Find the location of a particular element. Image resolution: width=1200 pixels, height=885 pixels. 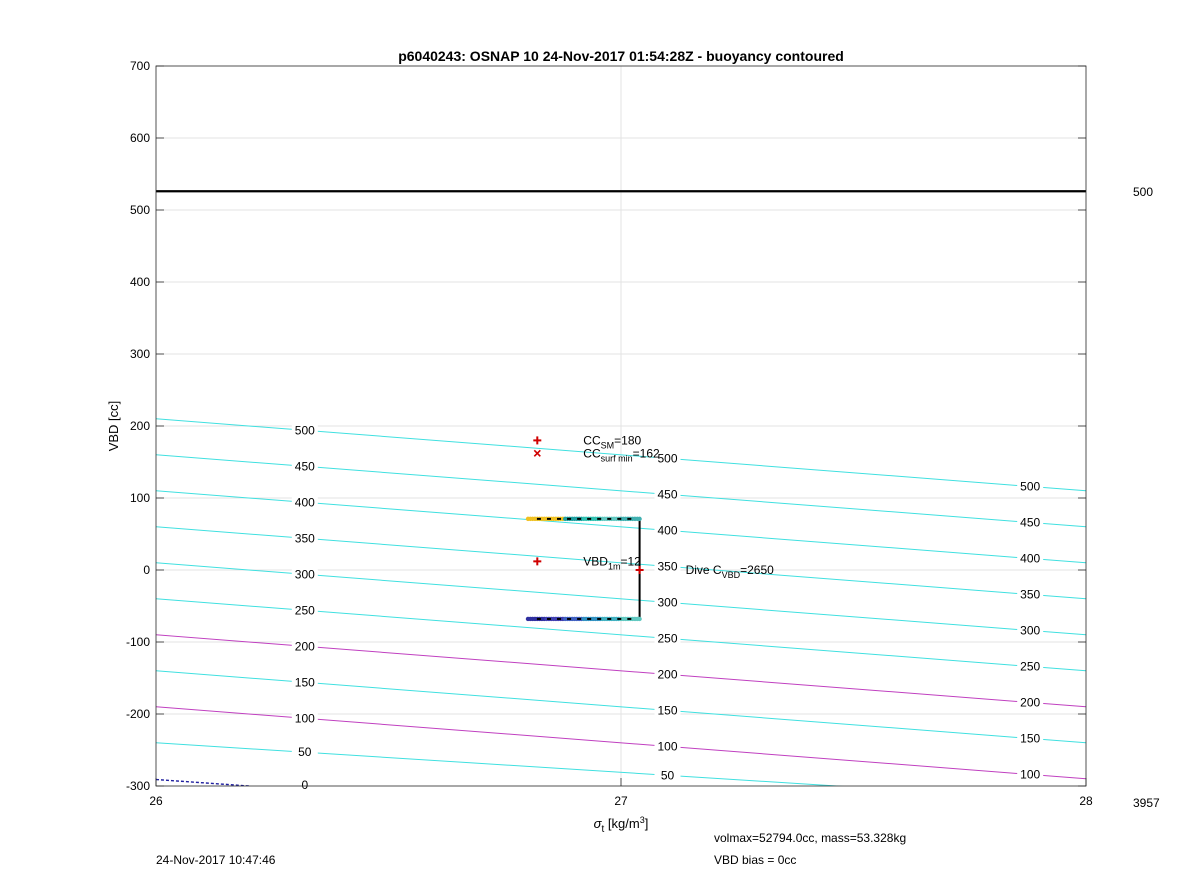

marker-label-value: =162 is located at coordinates (646, 453).